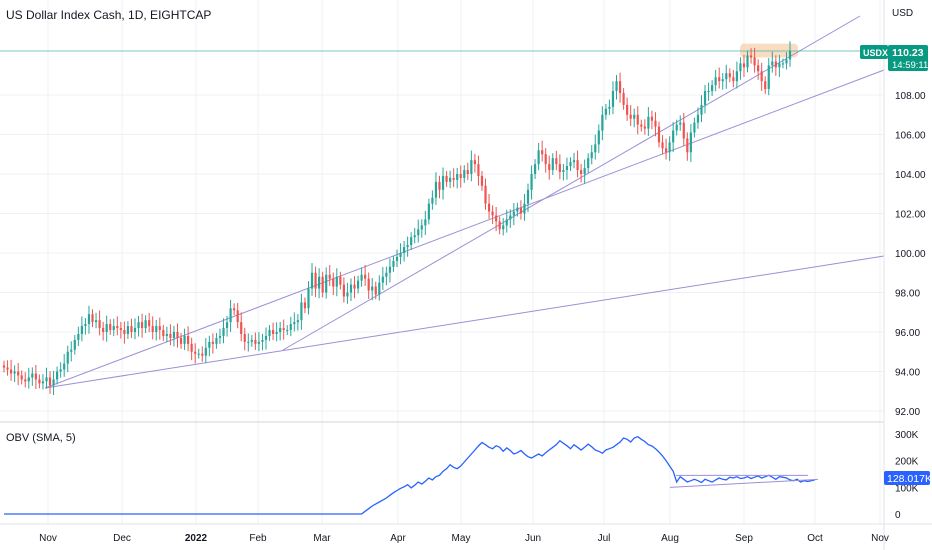  What do you see at coordinates (908, 53) in the screenshot?
I see `price-tag-value: 110.23` at bounding box center [908, 53].